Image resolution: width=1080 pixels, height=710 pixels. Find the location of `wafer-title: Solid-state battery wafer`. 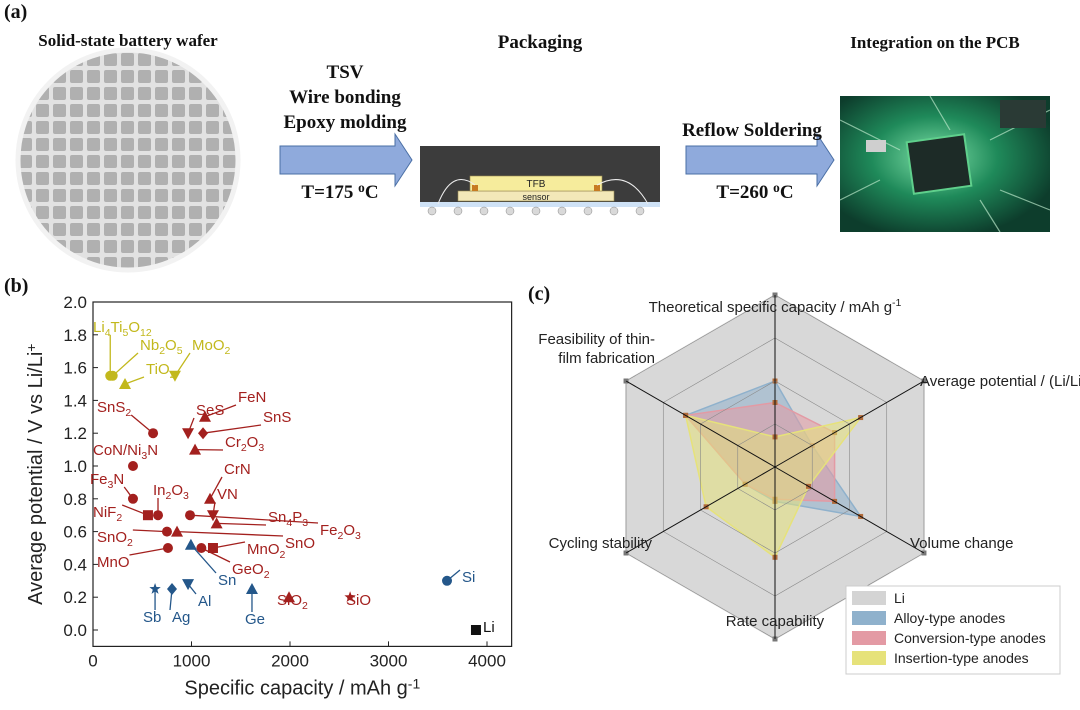

wafer-title: Solid-state battery wafer is located at coordinates (128, 40).